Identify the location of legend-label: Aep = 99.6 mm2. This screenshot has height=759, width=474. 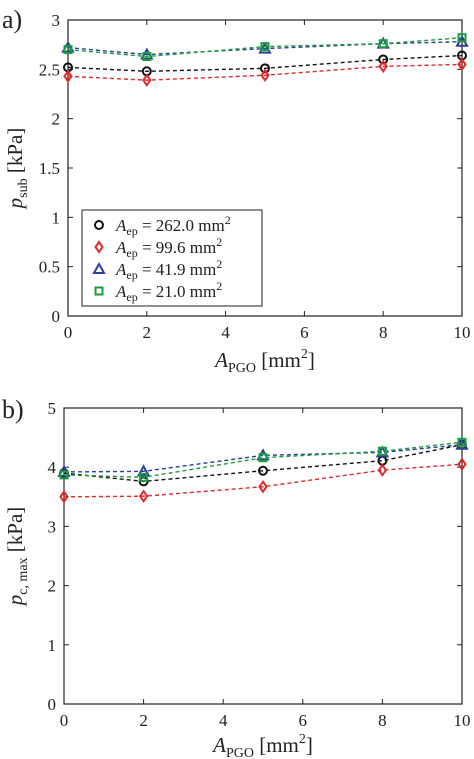
(168, 247).